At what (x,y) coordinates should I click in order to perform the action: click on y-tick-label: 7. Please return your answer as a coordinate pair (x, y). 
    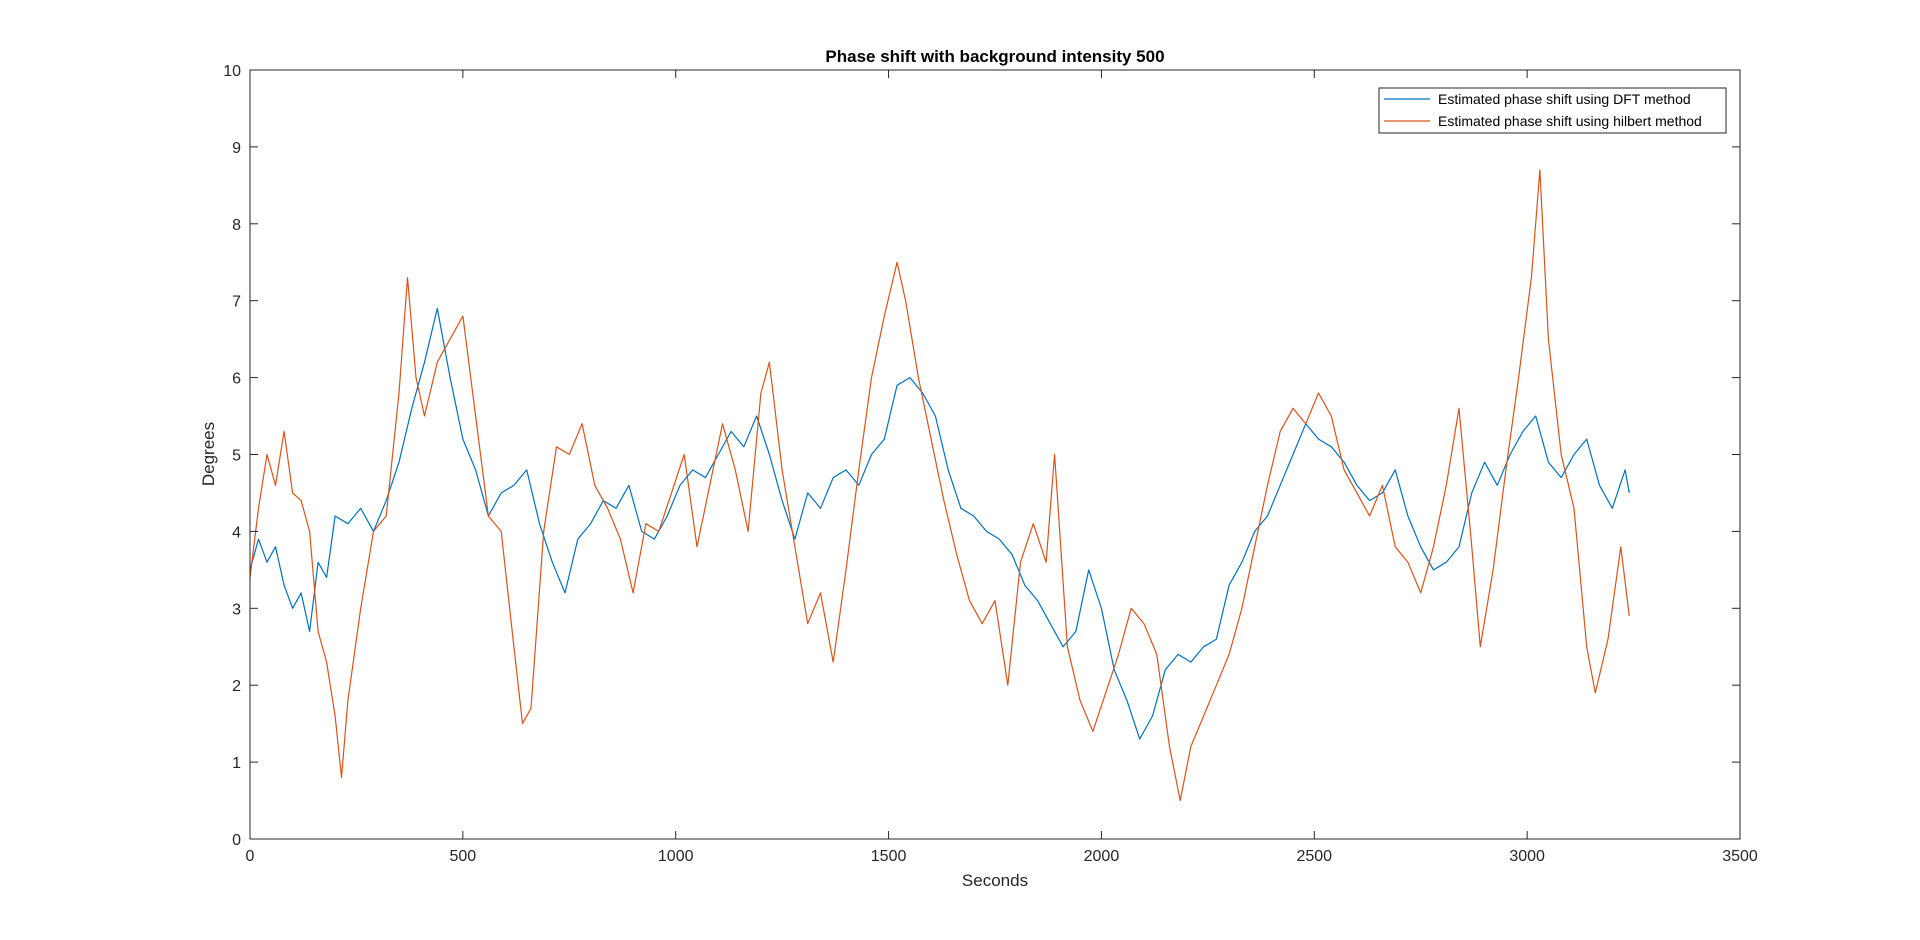
    Looking at the image, I should click on (236, 302).